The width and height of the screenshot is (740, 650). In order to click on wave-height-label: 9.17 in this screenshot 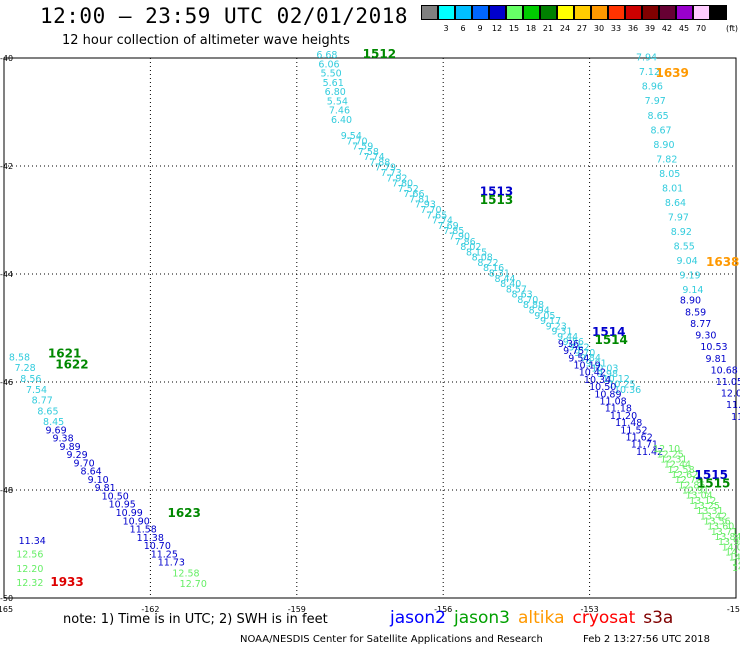, I will do `click(550, 321)`.